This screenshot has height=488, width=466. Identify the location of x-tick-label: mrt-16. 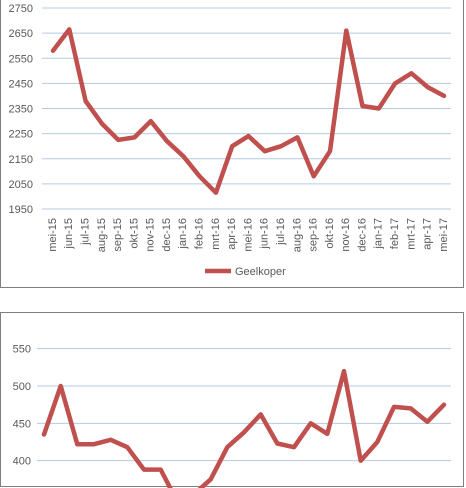
(216, 234).